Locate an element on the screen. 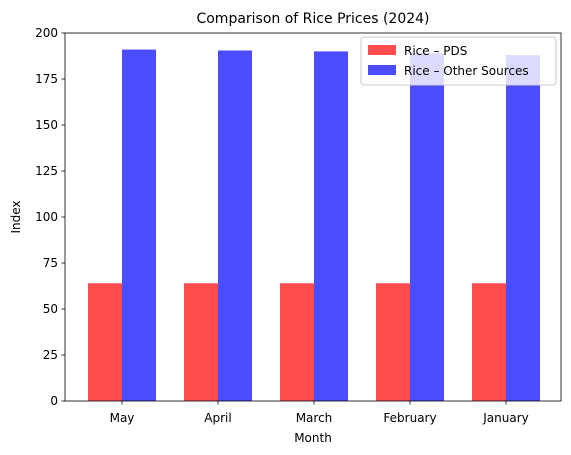  bar-other-sources-march is located at coordinates (331, 226).